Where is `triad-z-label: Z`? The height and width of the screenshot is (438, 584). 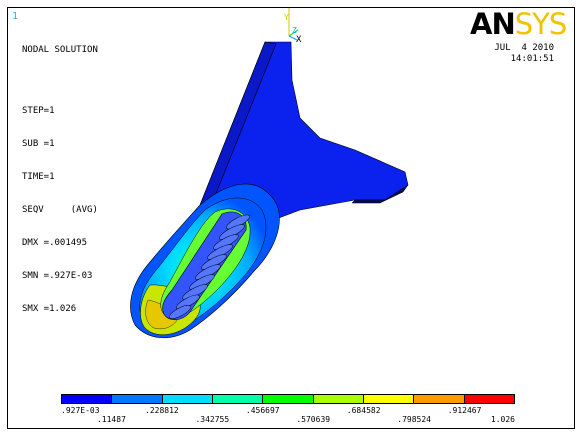
triad-z-label: Z is located at coordinates (294, 30).